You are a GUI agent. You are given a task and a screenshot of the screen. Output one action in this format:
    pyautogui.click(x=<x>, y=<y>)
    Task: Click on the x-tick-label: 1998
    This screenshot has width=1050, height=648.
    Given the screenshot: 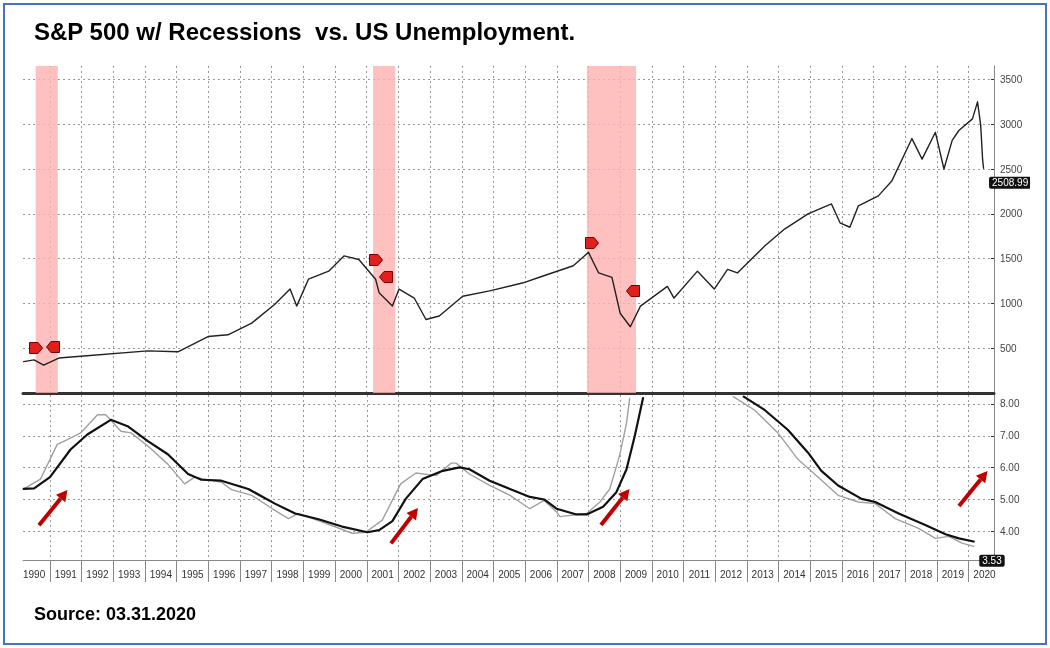 What is the action you would take?
    pyautogui.click(x=288, y=574)
    